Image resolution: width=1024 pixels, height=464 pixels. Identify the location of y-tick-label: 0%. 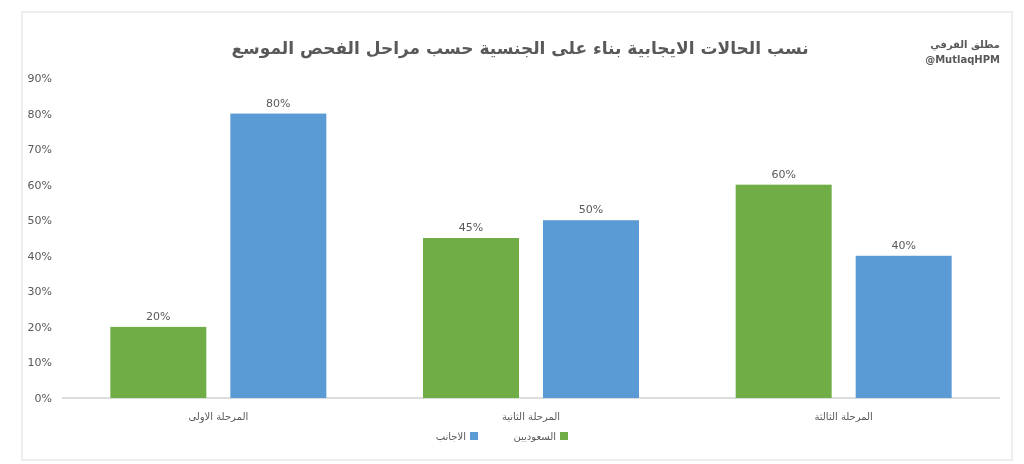
(43, 398).